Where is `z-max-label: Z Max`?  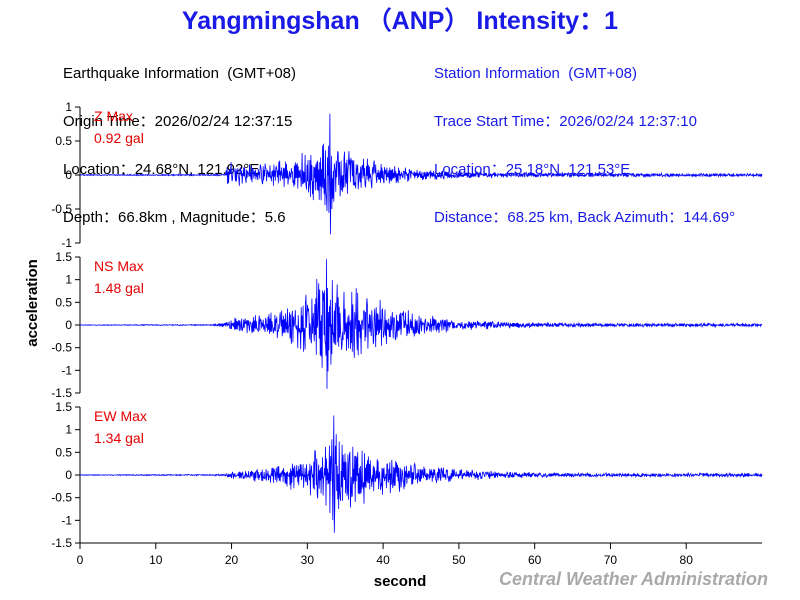 z-max-label: Z Max is located at coordinates (113, 116).